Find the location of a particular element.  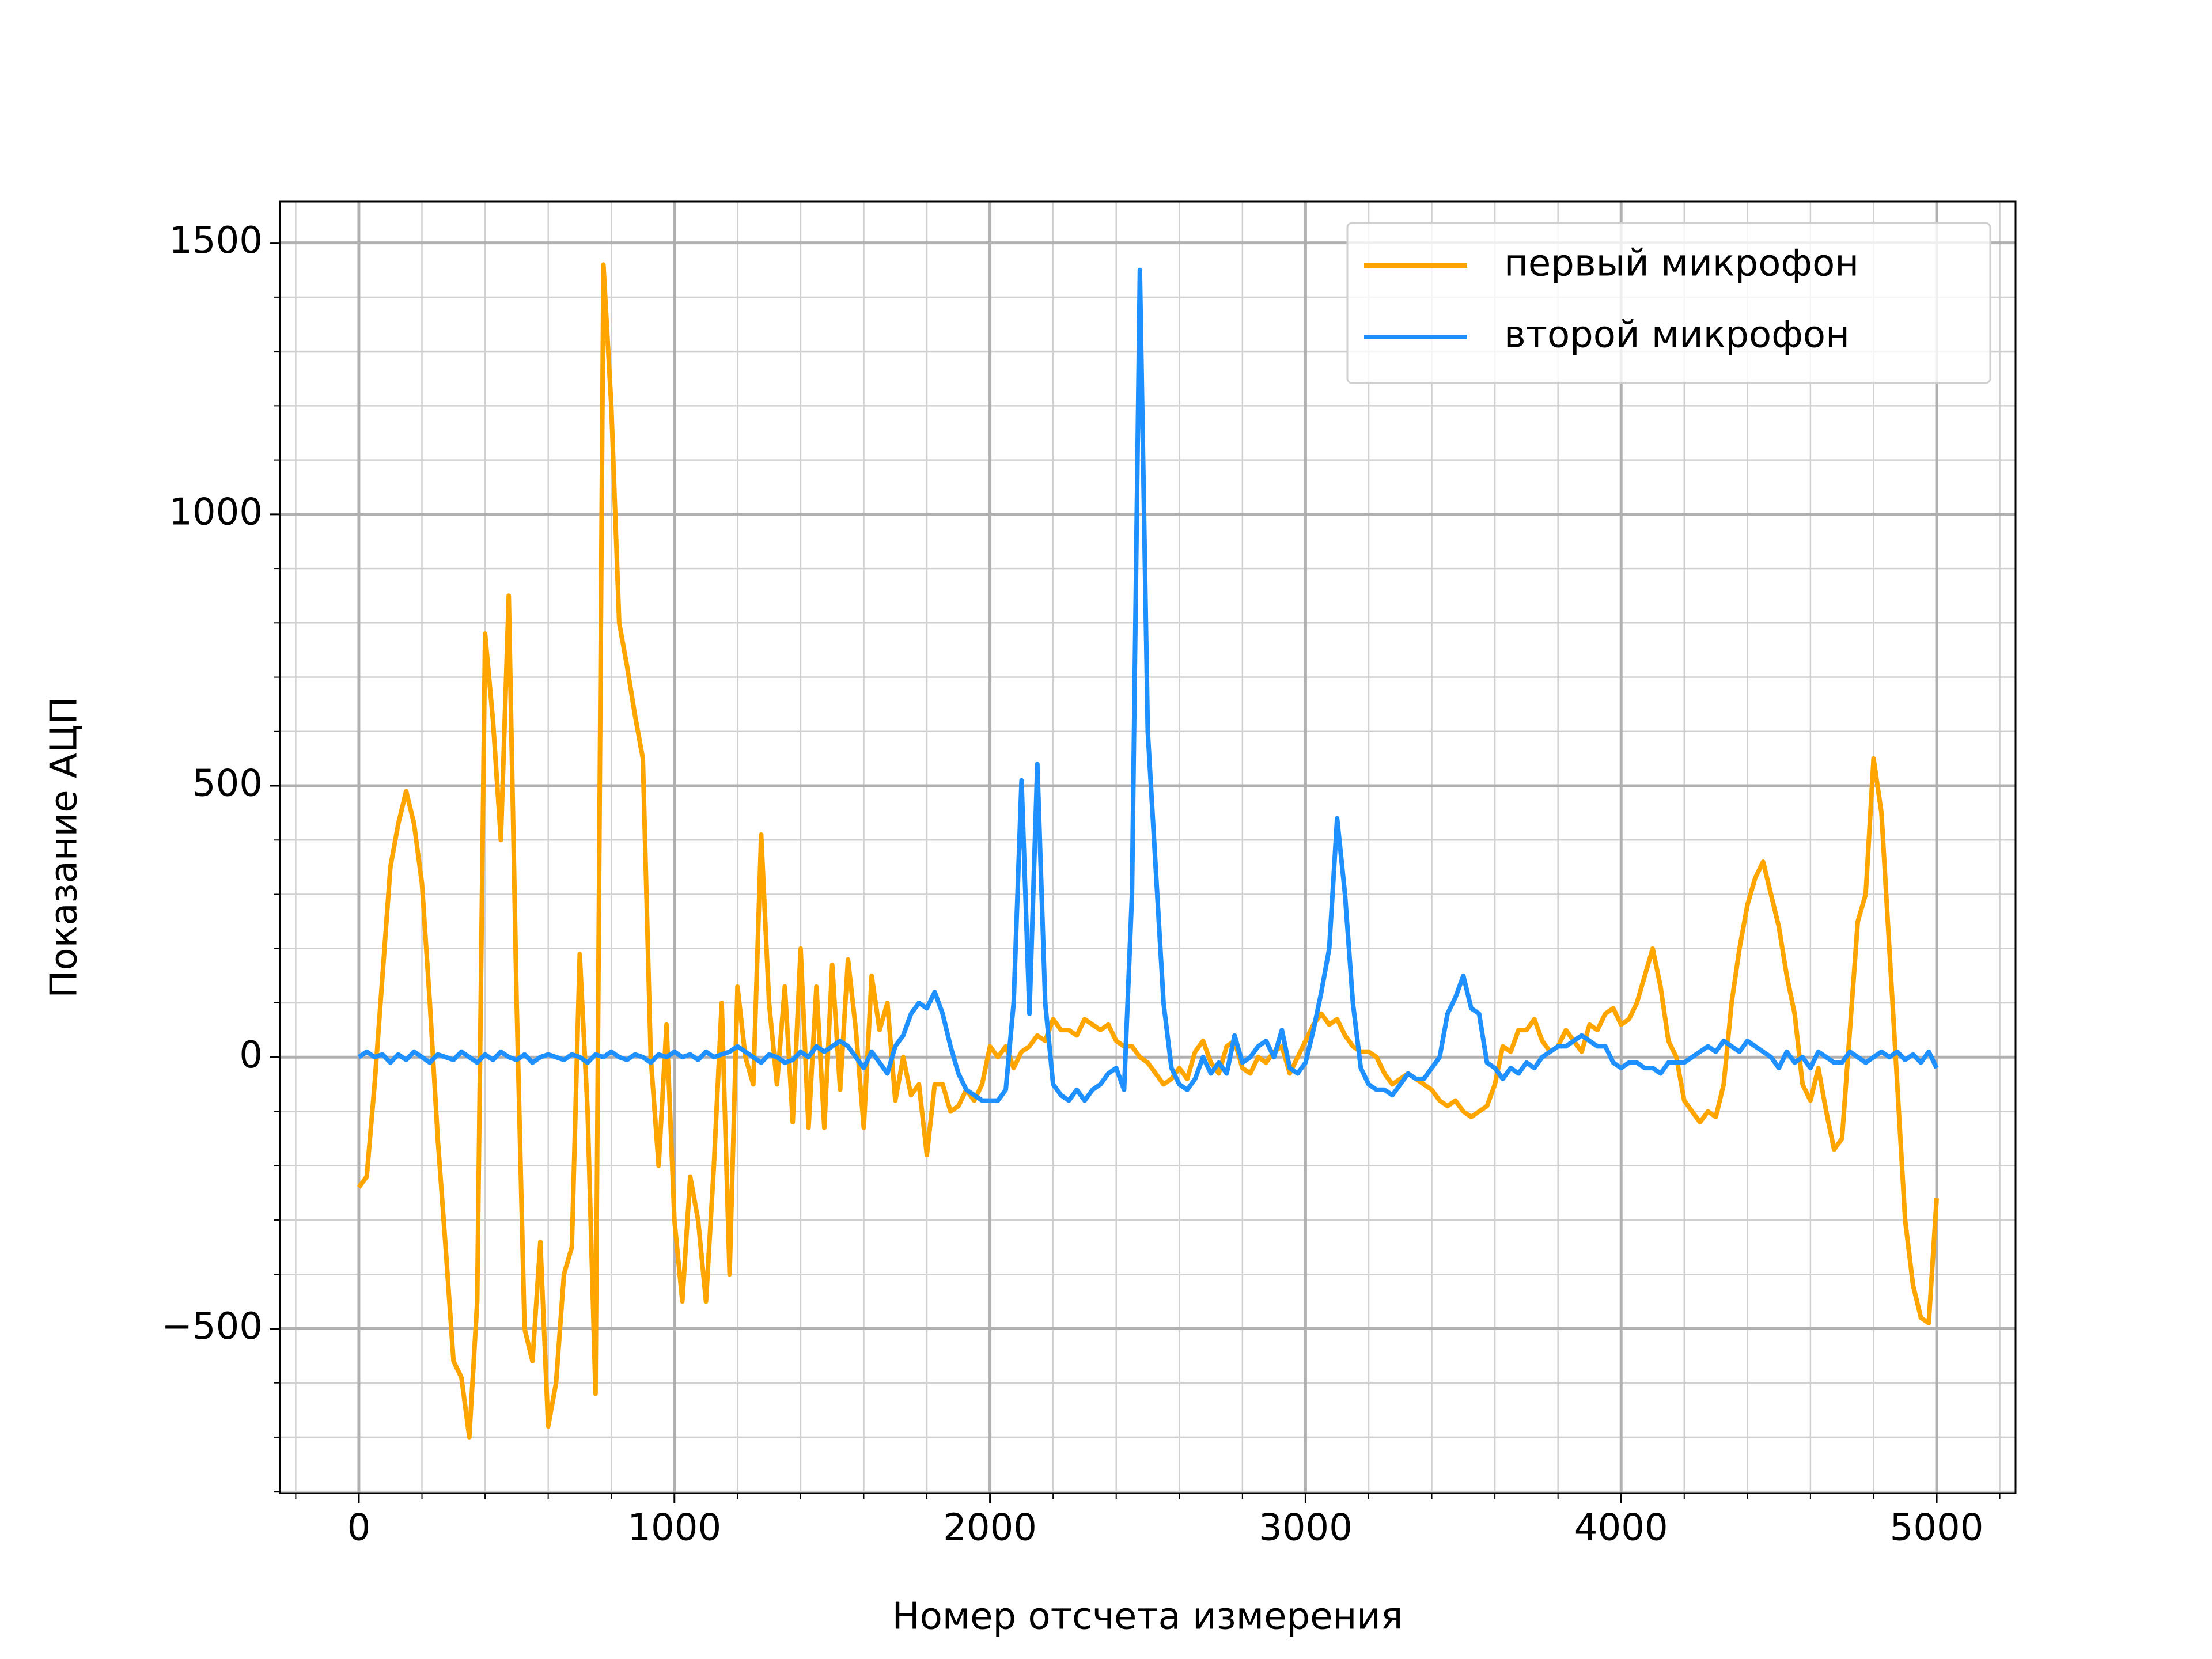

x-tick-label: 0 is located at coordinates (359, 1528).